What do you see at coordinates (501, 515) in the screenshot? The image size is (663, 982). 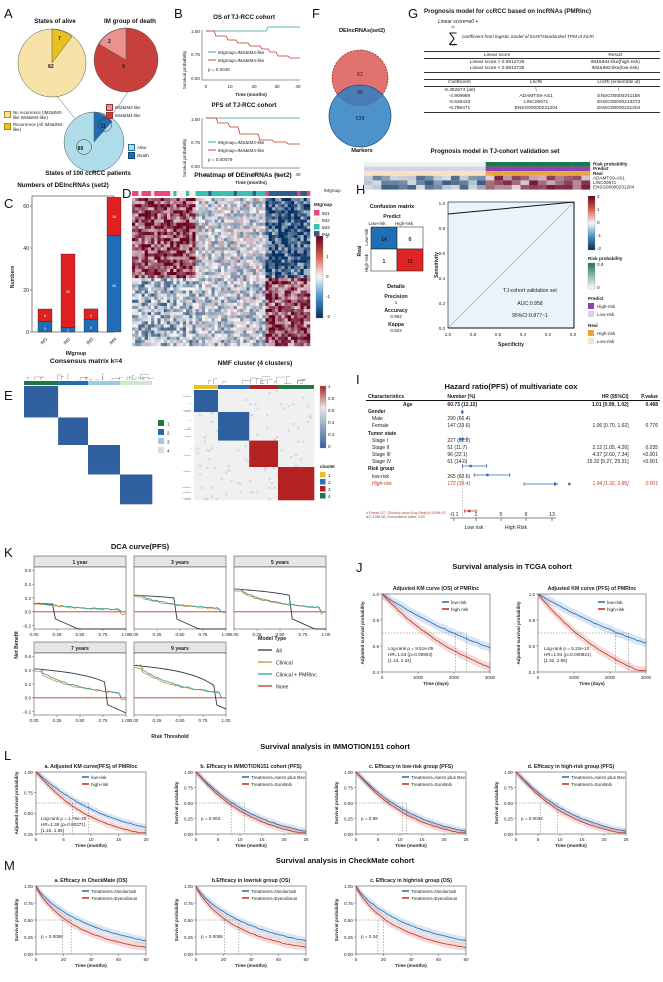 I see `forest-tick-2: 5` at bounding box center [501, 515].